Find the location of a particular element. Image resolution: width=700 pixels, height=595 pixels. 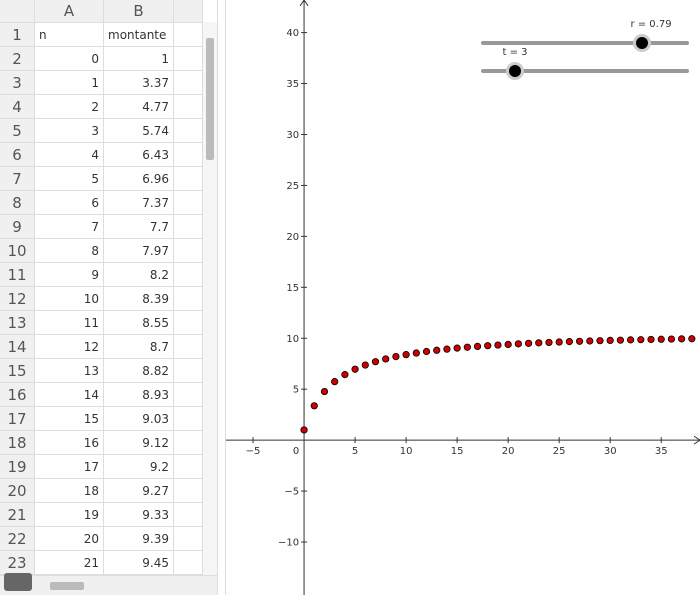

cell: 6 is located at coordinates (69, 203).